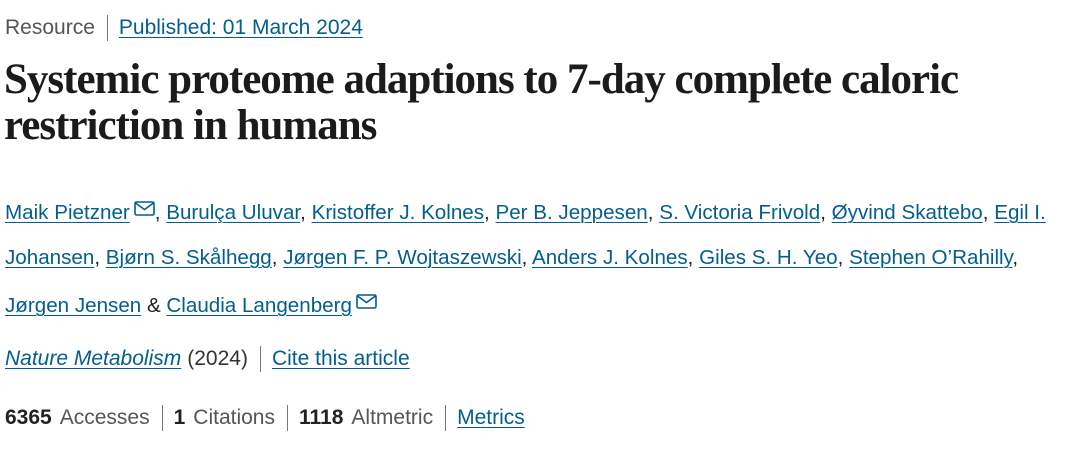 The height and width of the screenshot is (450, 1080). Describe the element at coordinates (609, 257) in the screenshot. I see `author-link: Anders J. Kolnes` at that location.